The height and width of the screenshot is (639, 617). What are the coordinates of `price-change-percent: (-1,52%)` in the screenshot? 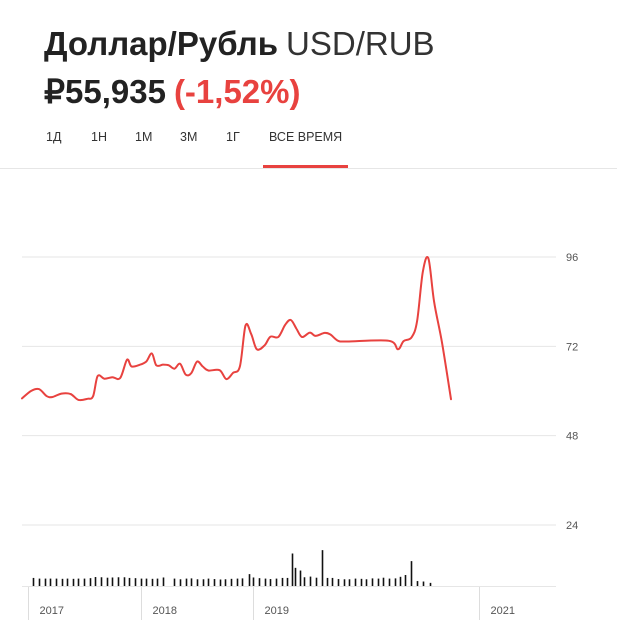 It's located at (237, 91).